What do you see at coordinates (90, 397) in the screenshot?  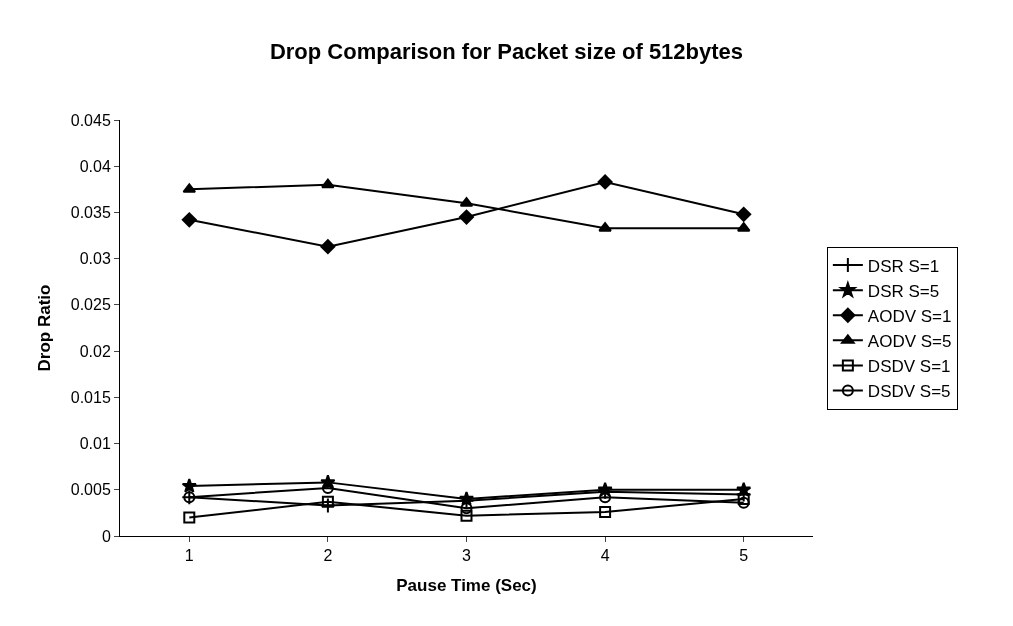 I see `y-tick-label: 0.015` at bounding box center [90, 397].